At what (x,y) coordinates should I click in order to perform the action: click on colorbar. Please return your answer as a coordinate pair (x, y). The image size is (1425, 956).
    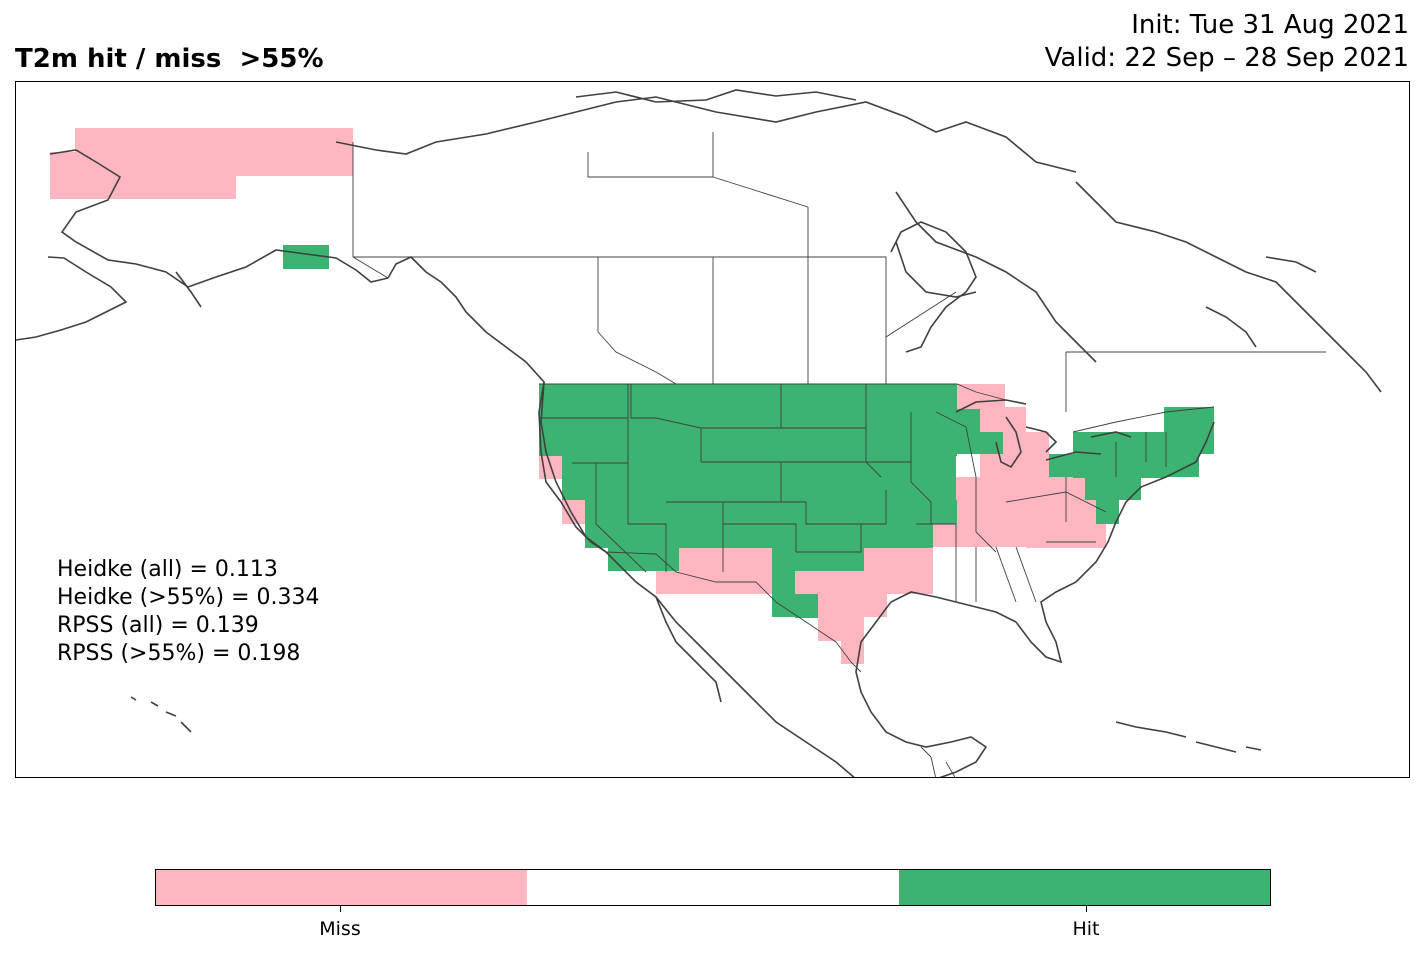
    Looking at the image, I should click on (713, 887).